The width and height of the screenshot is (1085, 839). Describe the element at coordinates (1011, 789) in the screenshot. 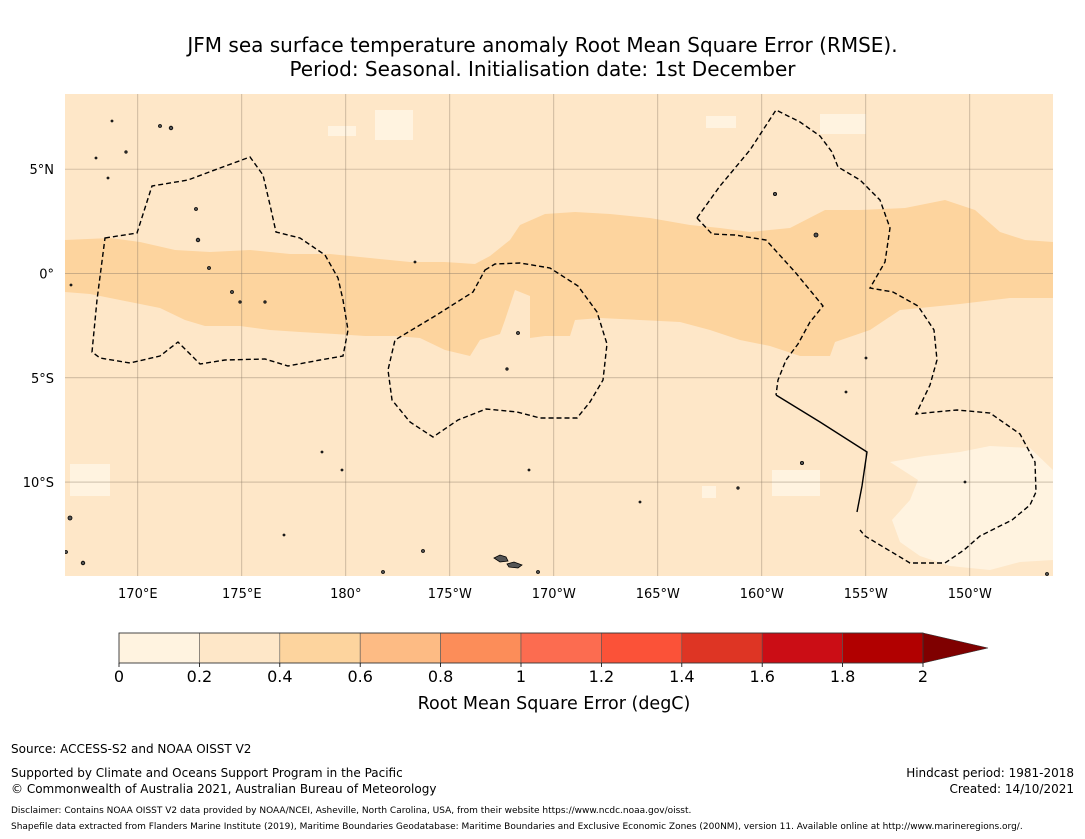

I see `created-date: Created: 14/10/2021` at that location.